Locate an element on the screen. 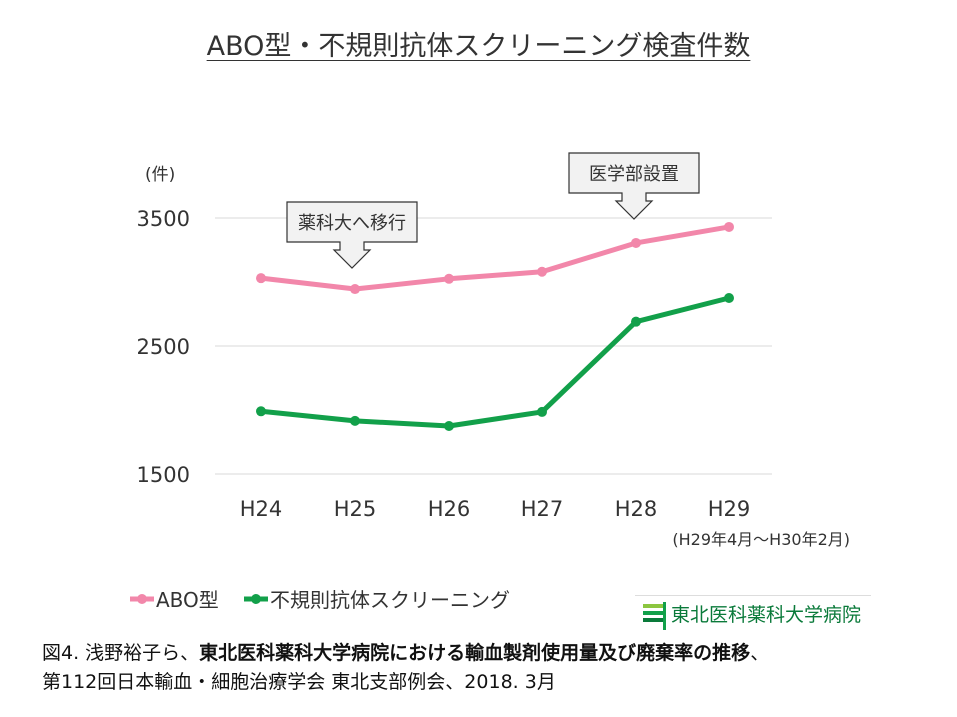 This screenshot has height=717, width=957. annotation-medical-label: 医学部設置 is located at coordinates (634, 174).